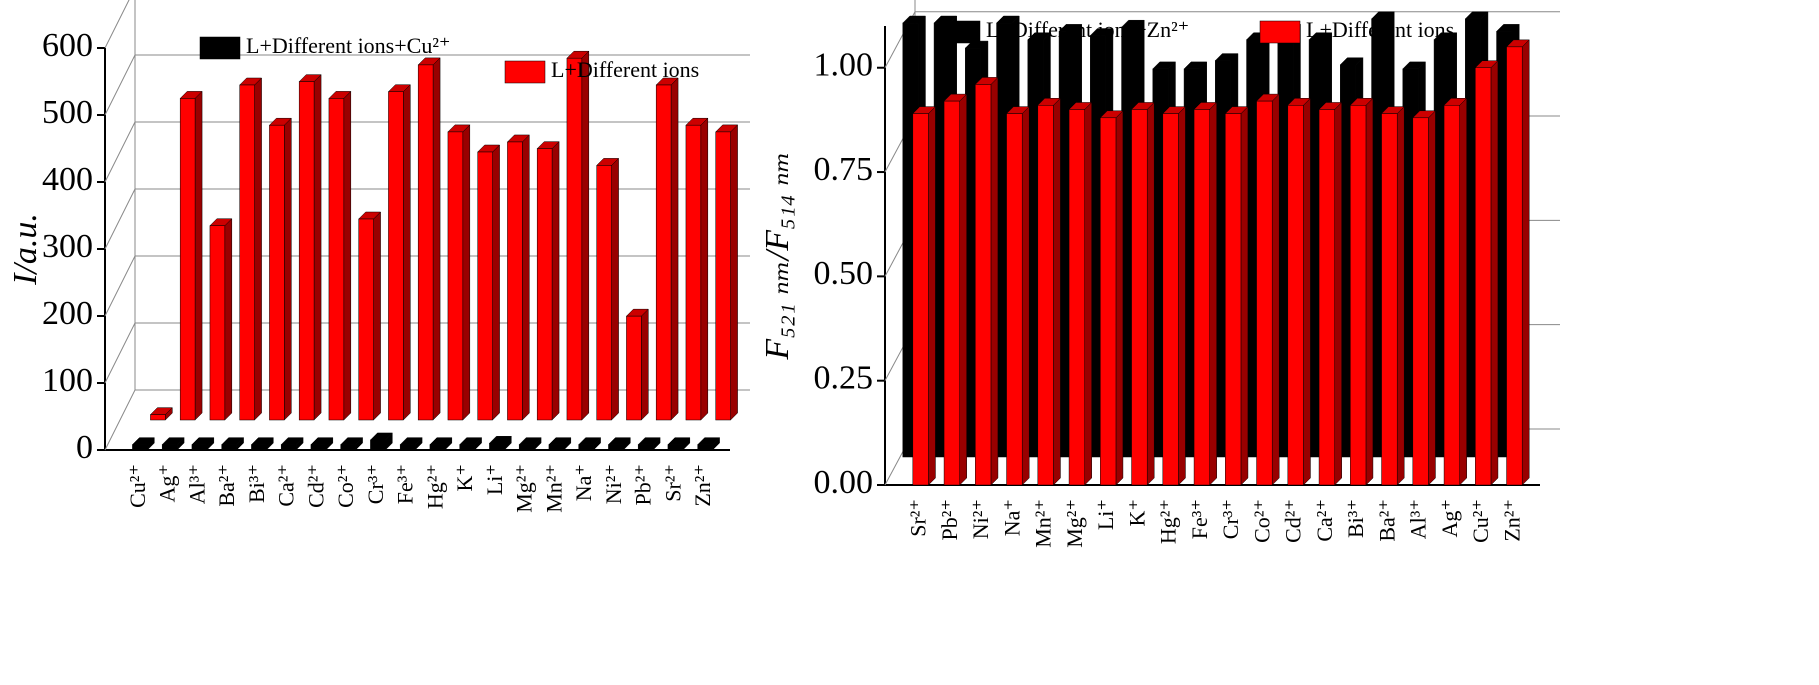 The image size is (1819, 685). What do you see at coordinates (1074, 523) in the screenshot?
I see `x-tick-label: Mg²⁺` at bounding box center [1074, 523].